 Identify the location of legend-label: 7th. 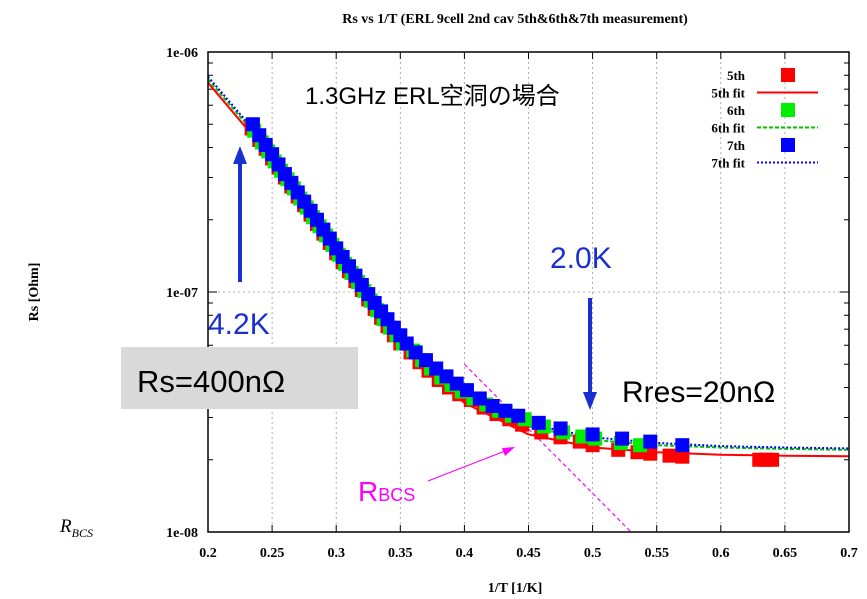
(736, 145).